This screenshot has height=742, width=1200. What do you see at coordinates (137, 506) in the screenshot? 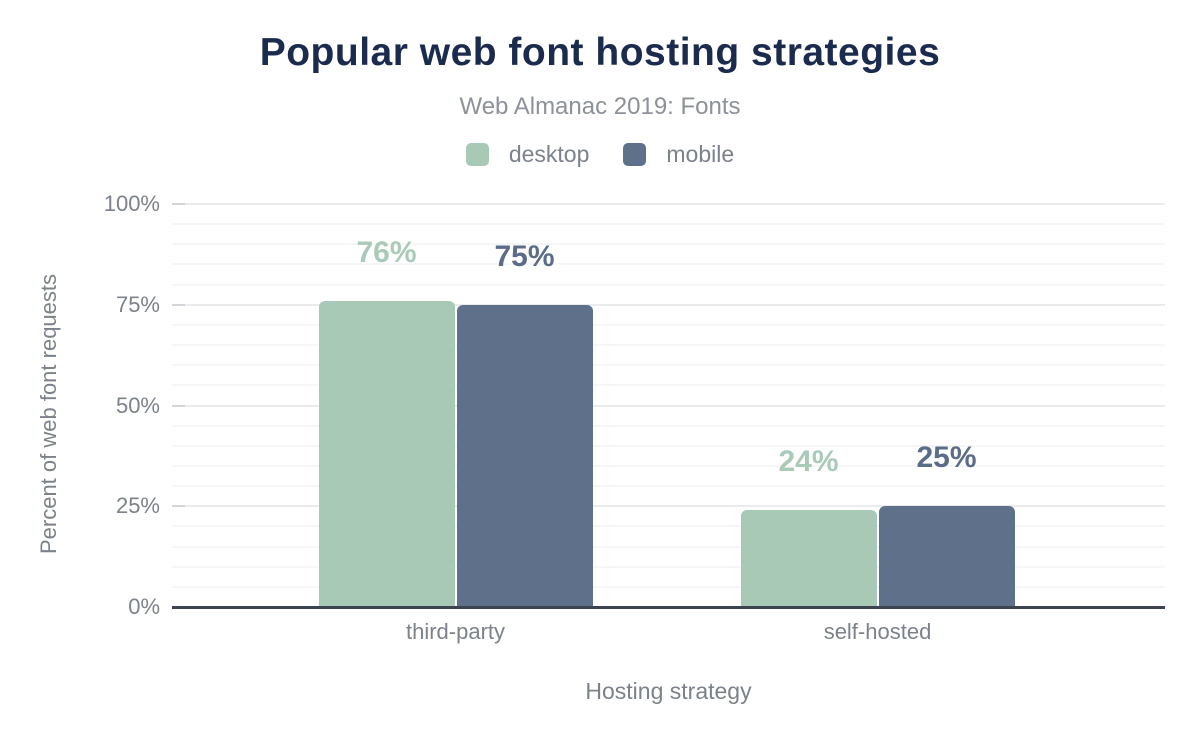
I see `y-tick-label: 25%` at bounding box center [137, 506].